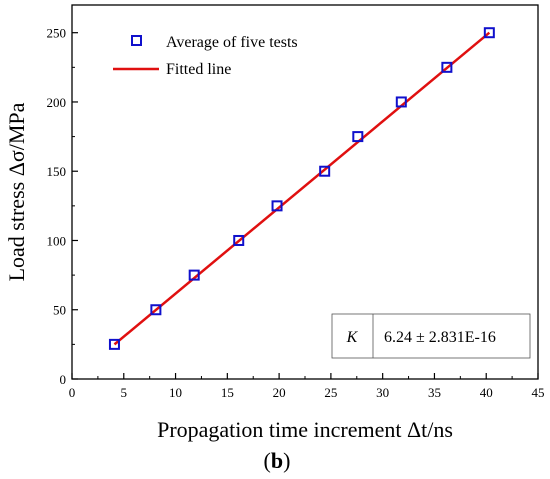 Image resolution: width=550 pixels, height=479 pixels. What do you see at coordinates (227, 392) in the screenshot?
I see `x-tick-label-15: 15` at bounding box center [227, 392].